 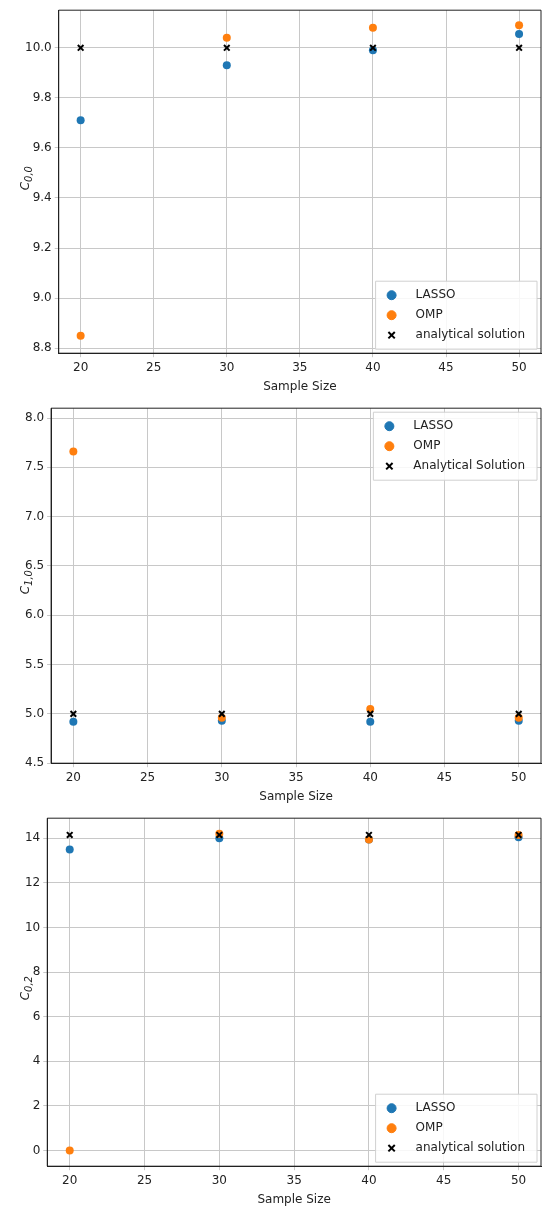 What do you see at coordinates (38, 46) in the screenshot?
I see `y-tick-label: 10.0` at bounding box center [38, 46].